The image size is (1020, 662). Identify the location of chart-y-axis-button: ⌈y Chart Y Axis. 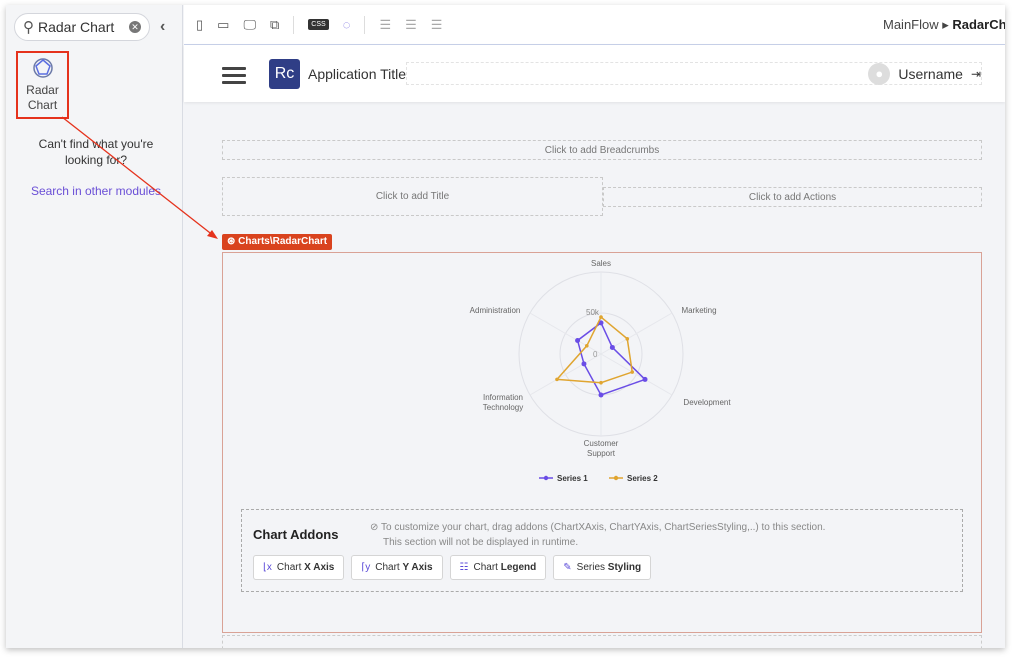
(397, 567).